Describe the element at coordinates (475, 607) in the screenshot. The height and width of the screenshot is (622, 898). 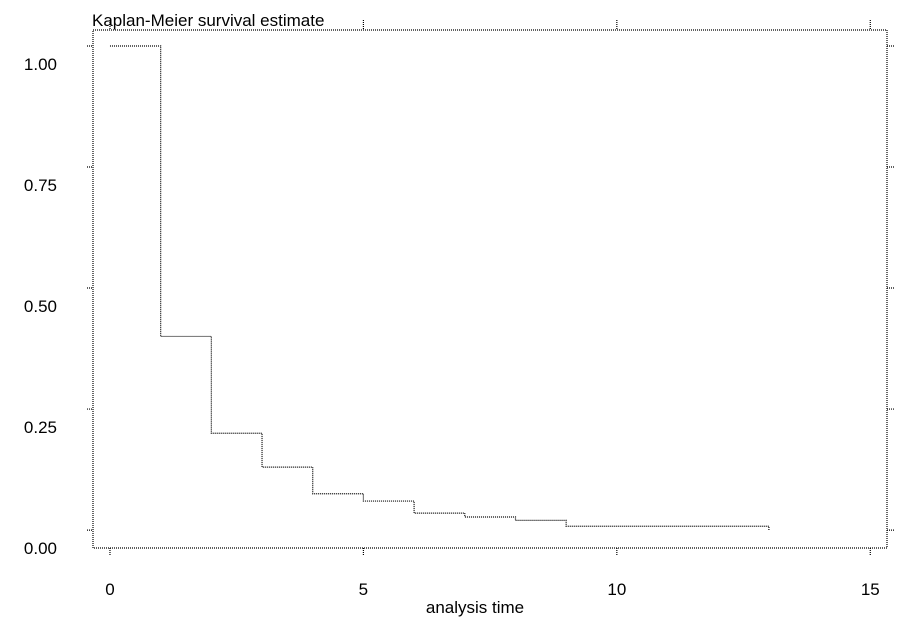
I see `x-axis-label: analysis time` at that location.